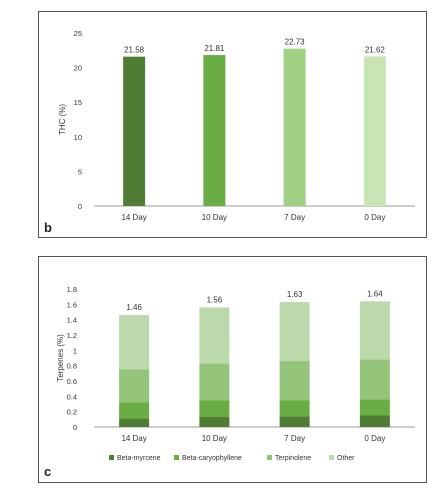 The height and width of the screenshot is (500, 448). Describe the element at coordinates (72, 396) in the screenshot. I see `y-tick-label: 0.4` at that location.